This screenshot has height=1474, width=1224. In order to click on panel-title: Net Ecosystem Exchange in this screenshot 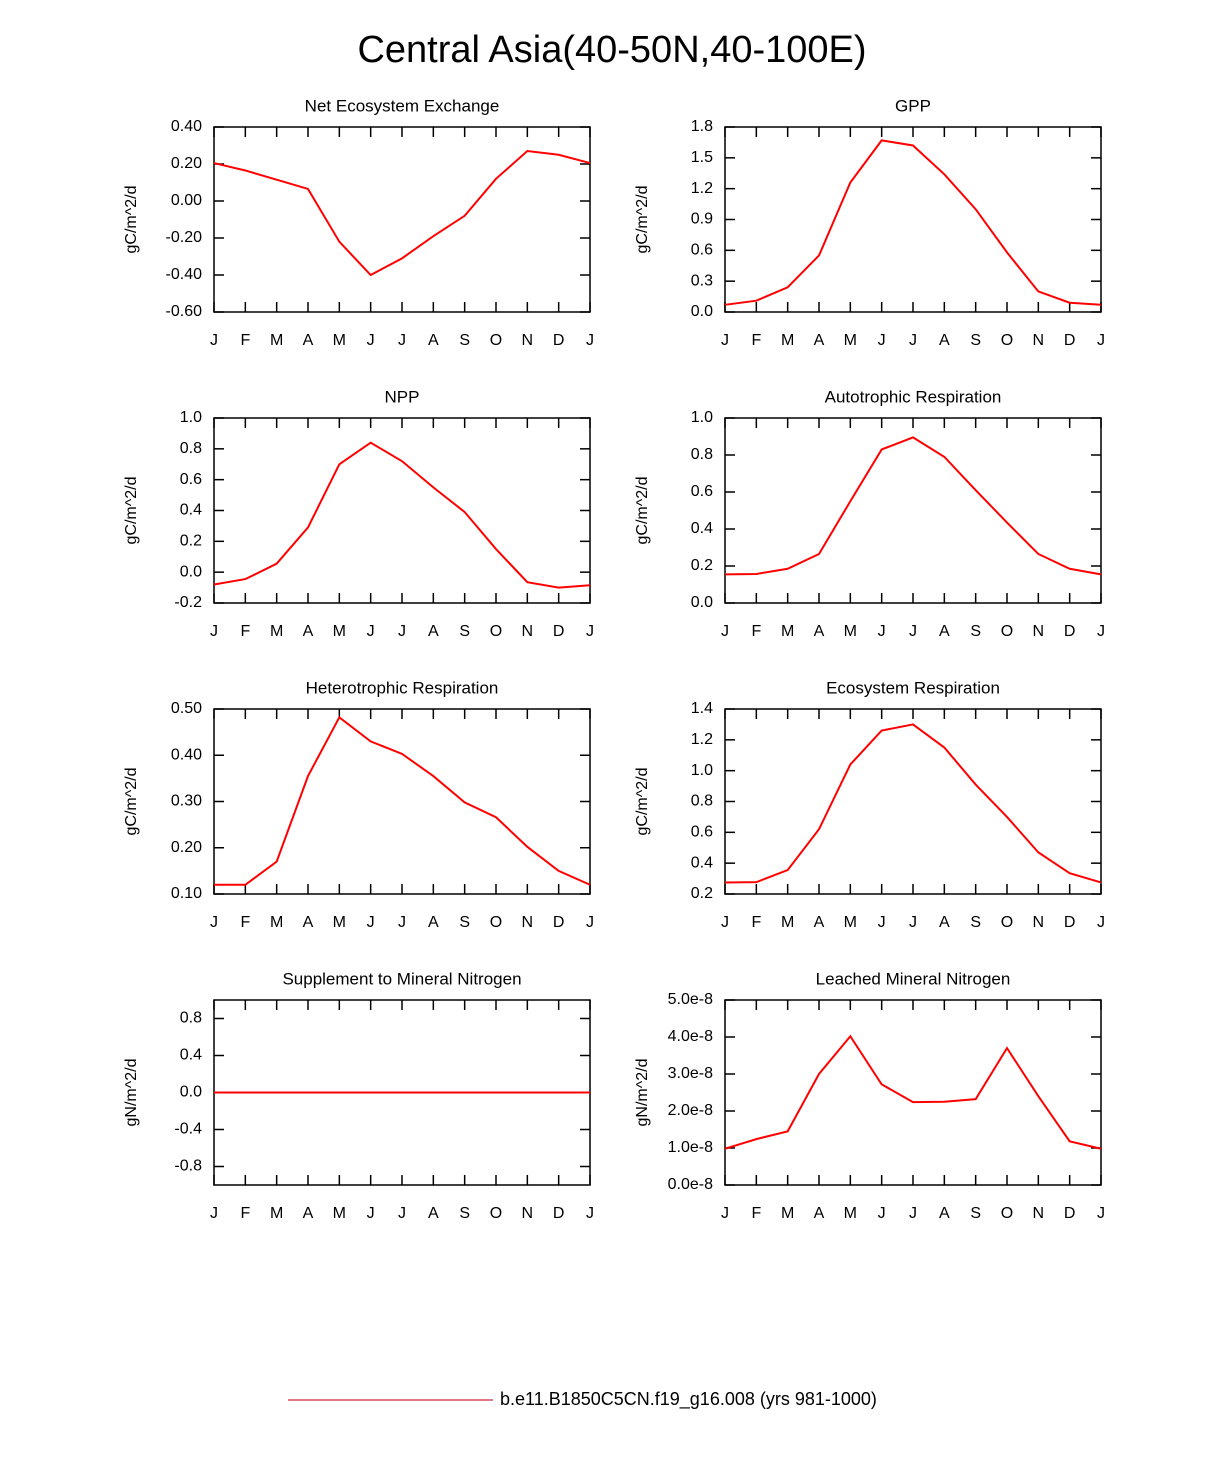, I will do `click(402, 105)`.